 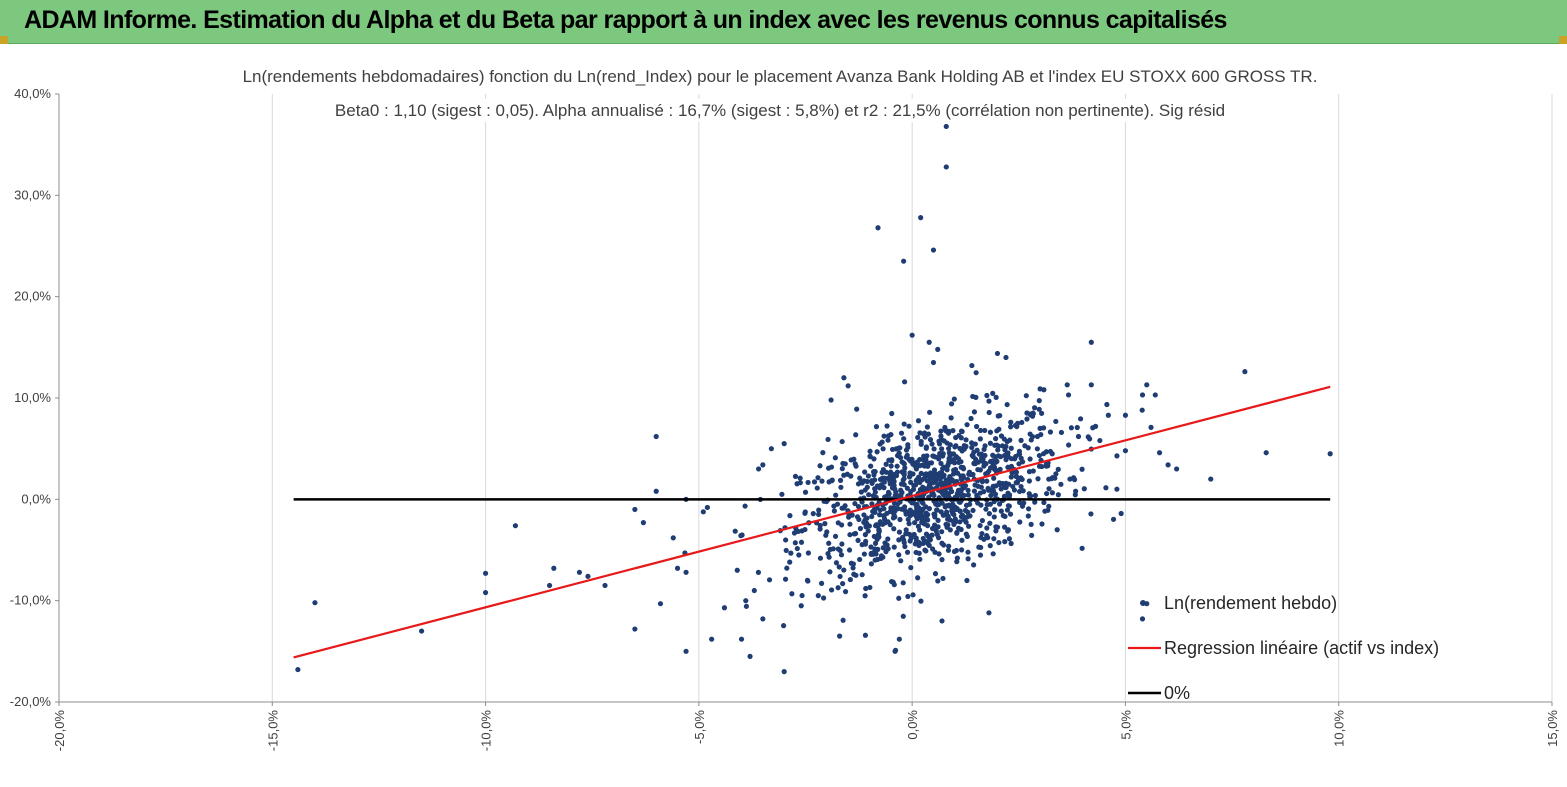 What do you see at coordinates (1250, 603) in the screenshot?
I see `legend-label: Ln(rendement hebdo)` at bounding box center [1250, 603].